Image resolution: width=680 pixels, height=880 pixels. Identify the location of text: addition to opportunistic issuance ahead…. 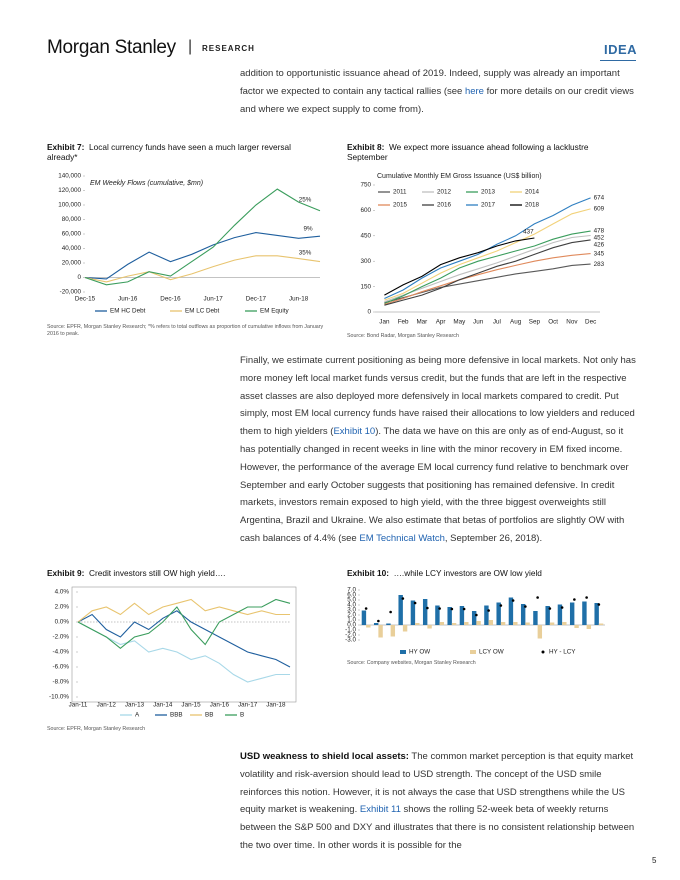
(430, 82).